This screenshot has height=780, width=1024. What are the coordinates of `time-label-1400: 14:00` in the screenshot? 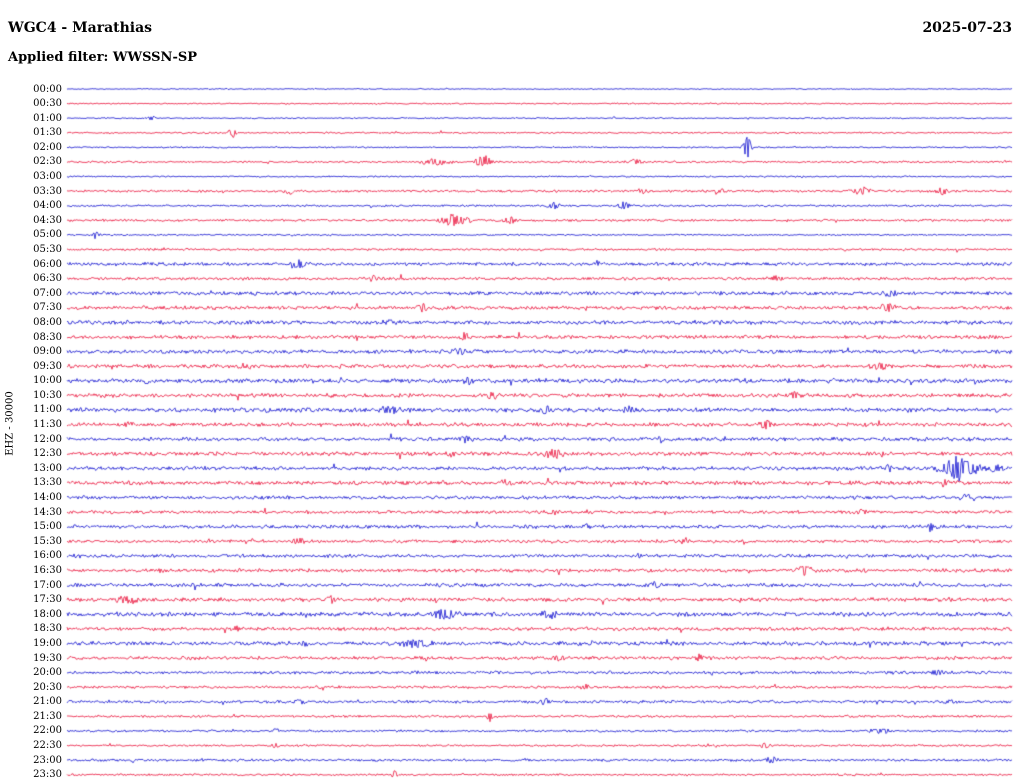 It's located at (47, 498).